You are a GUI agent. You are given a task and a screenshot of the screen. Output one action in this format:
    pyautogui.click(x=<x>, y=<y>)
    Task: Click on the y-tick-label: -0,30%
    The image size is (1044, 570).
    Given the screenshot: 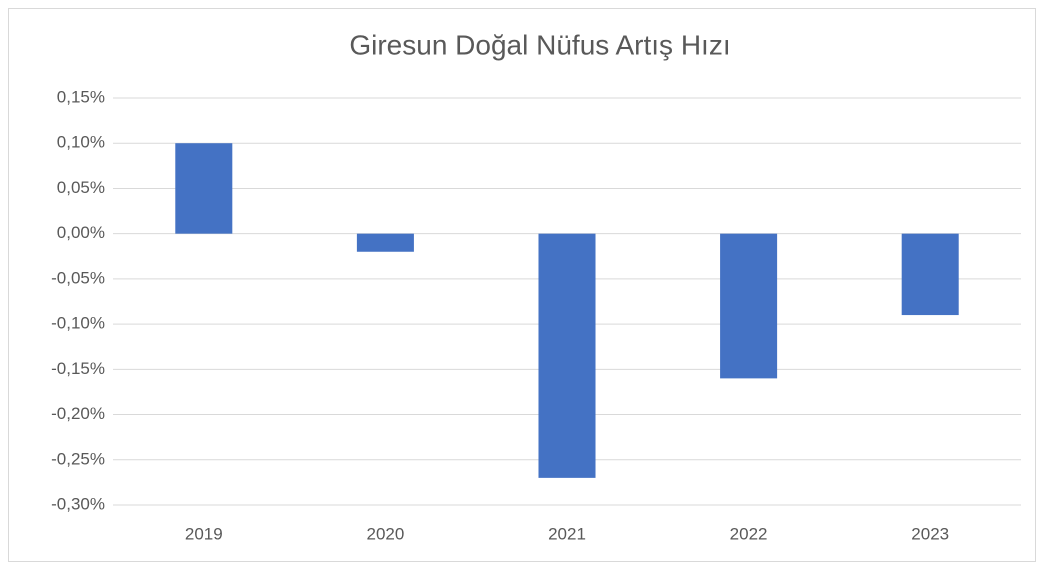 What is the action you would take?
    pyautogui.click(x=78, y=503)
    